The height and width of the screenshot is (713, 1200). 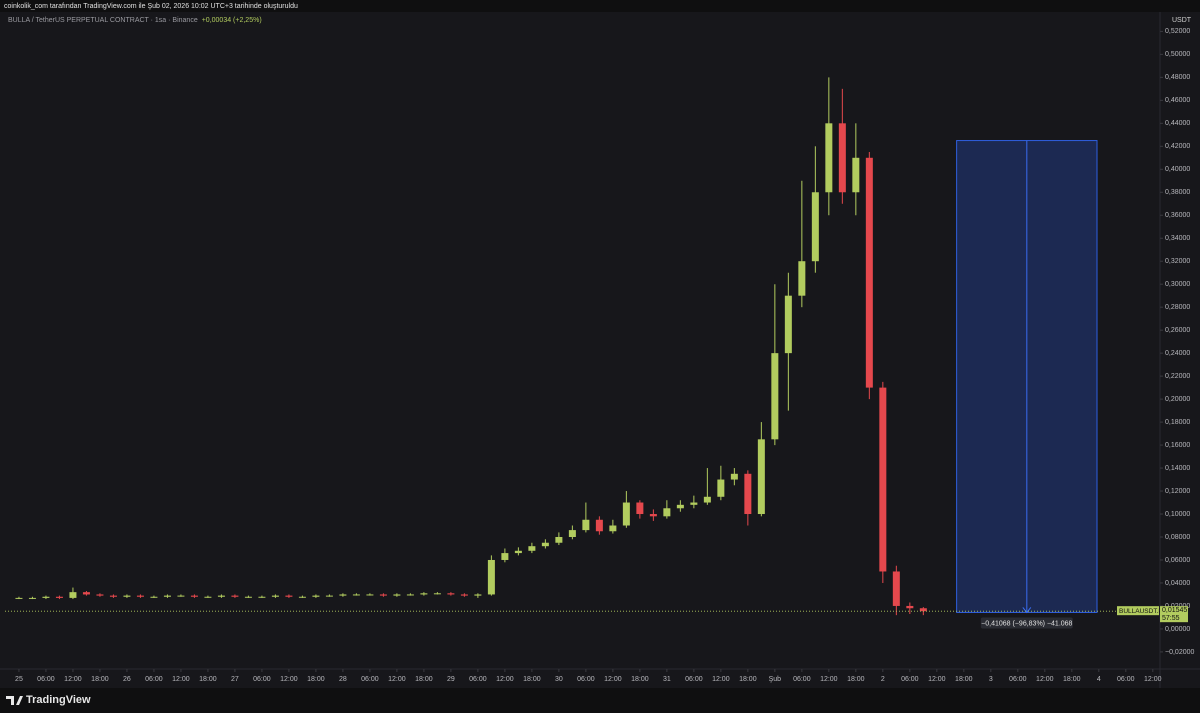 I want to click on brand-name: TradingView, so click(x=58, y=700).